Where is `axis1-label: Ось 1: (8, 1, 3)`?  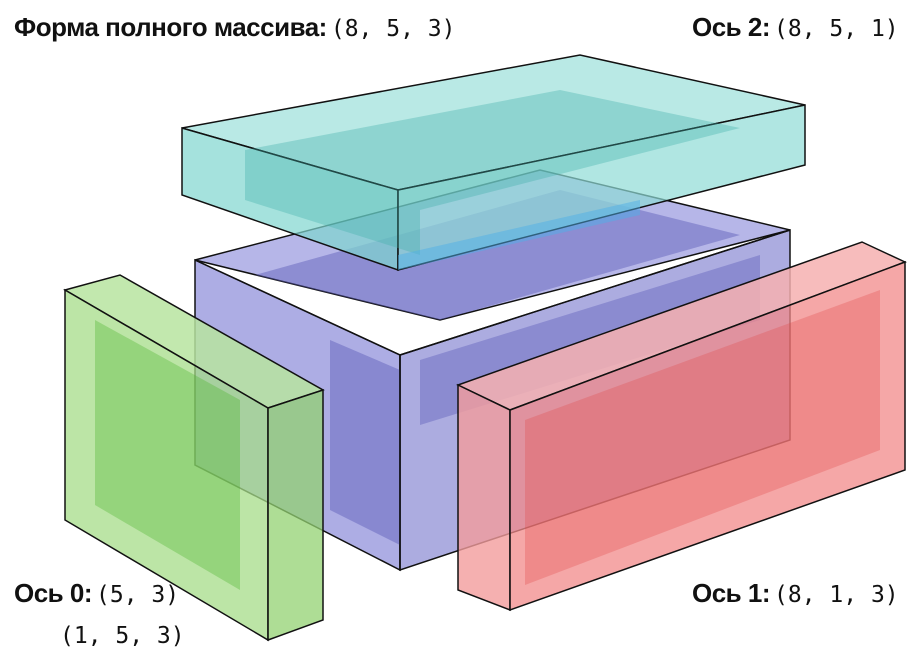 axis1-label: Ось 1: (8, 1, 3) is located at coordinates (795, 593).